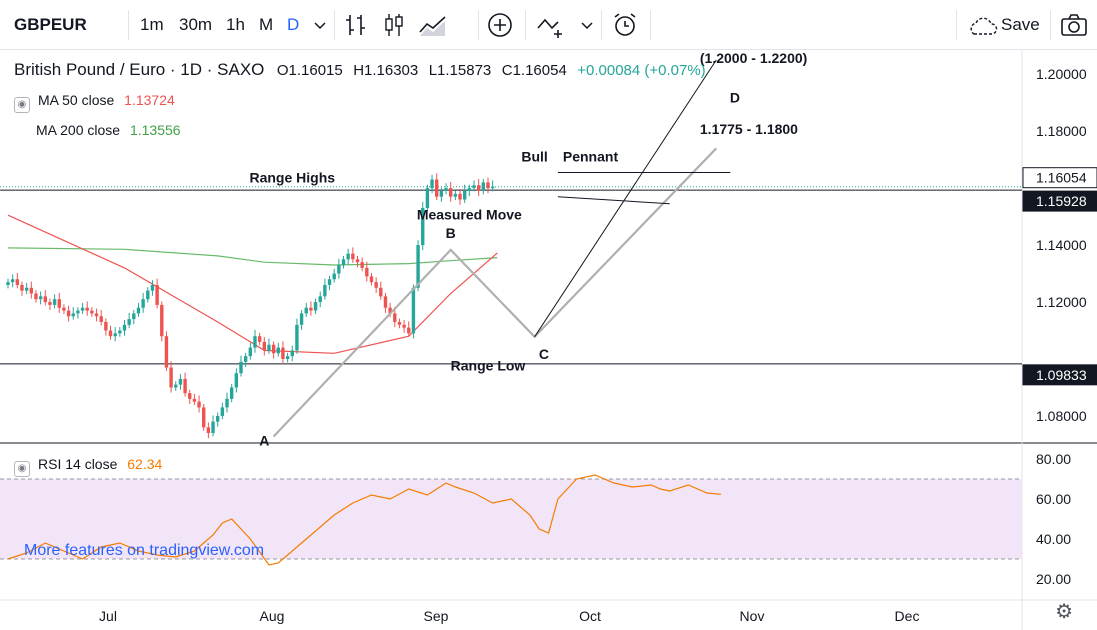  What do you see at coordinates (1020, 24) in the screenshot?
I see `save-button: Save` at bounding box center [1020, 24].